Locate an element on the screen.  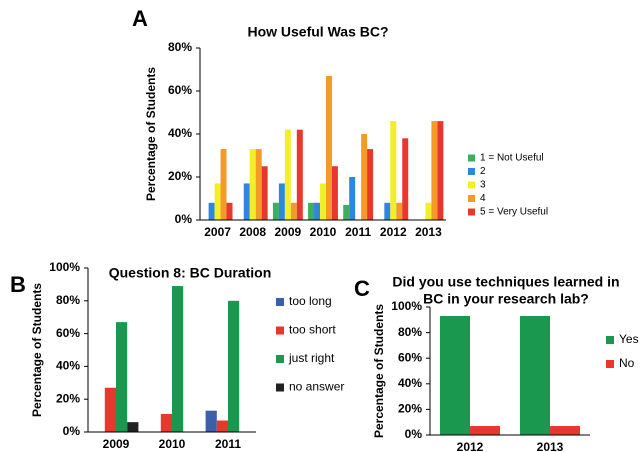
legend-label: 4 is located at coordinates (483, 198).